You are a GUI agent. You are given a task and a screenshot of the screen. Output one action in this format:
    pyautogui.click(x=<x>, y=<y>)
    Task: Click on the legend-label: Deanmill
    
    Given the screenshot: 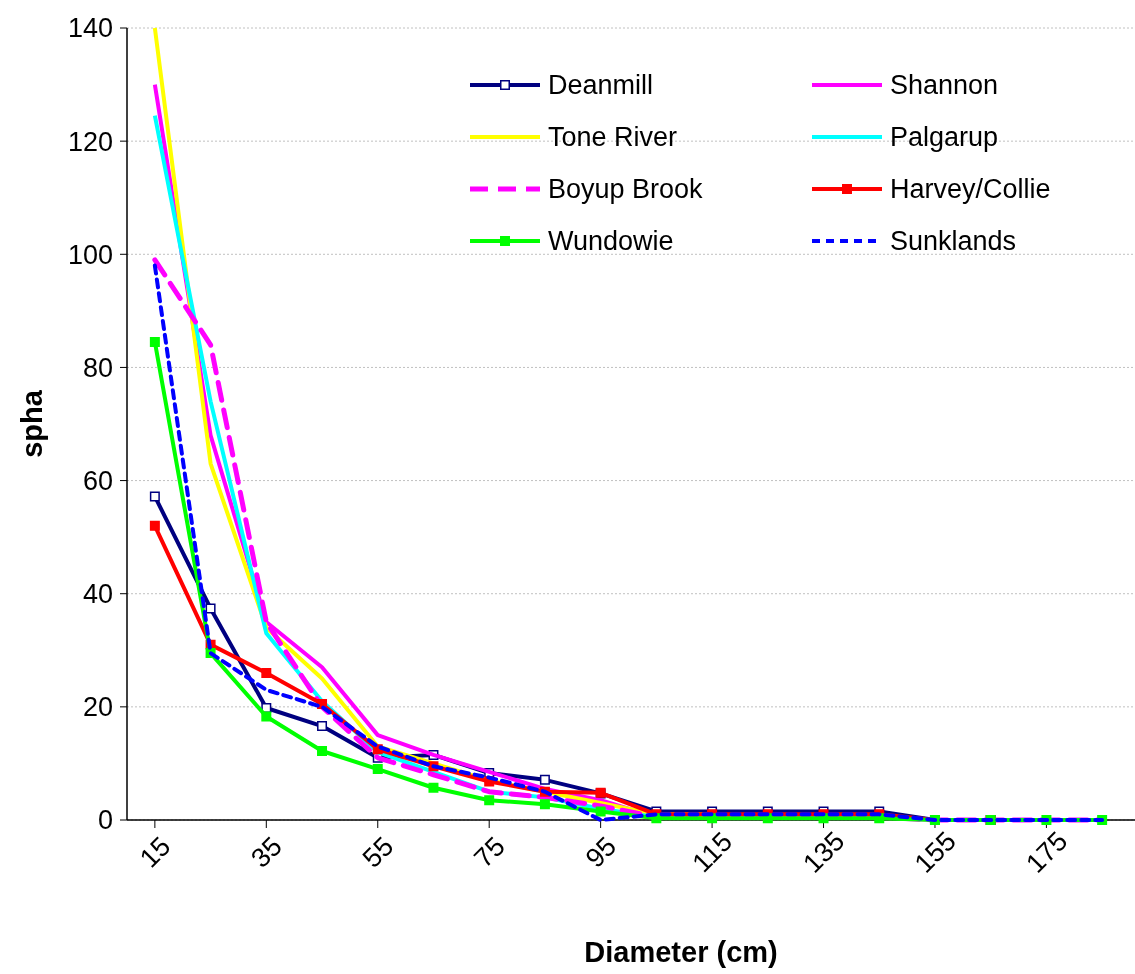 What is the action you would take?
    pyautogui.click(x=601, y=85)
    